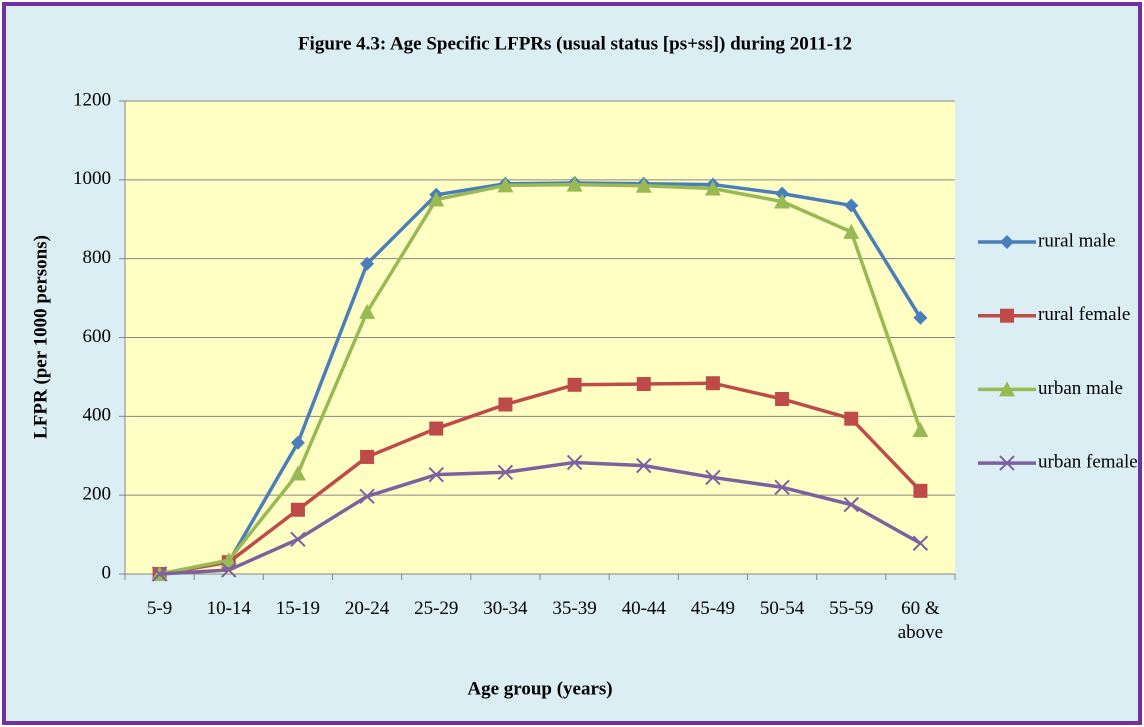  I want to click on x-tick-label: 30-34, so click(505, 608).